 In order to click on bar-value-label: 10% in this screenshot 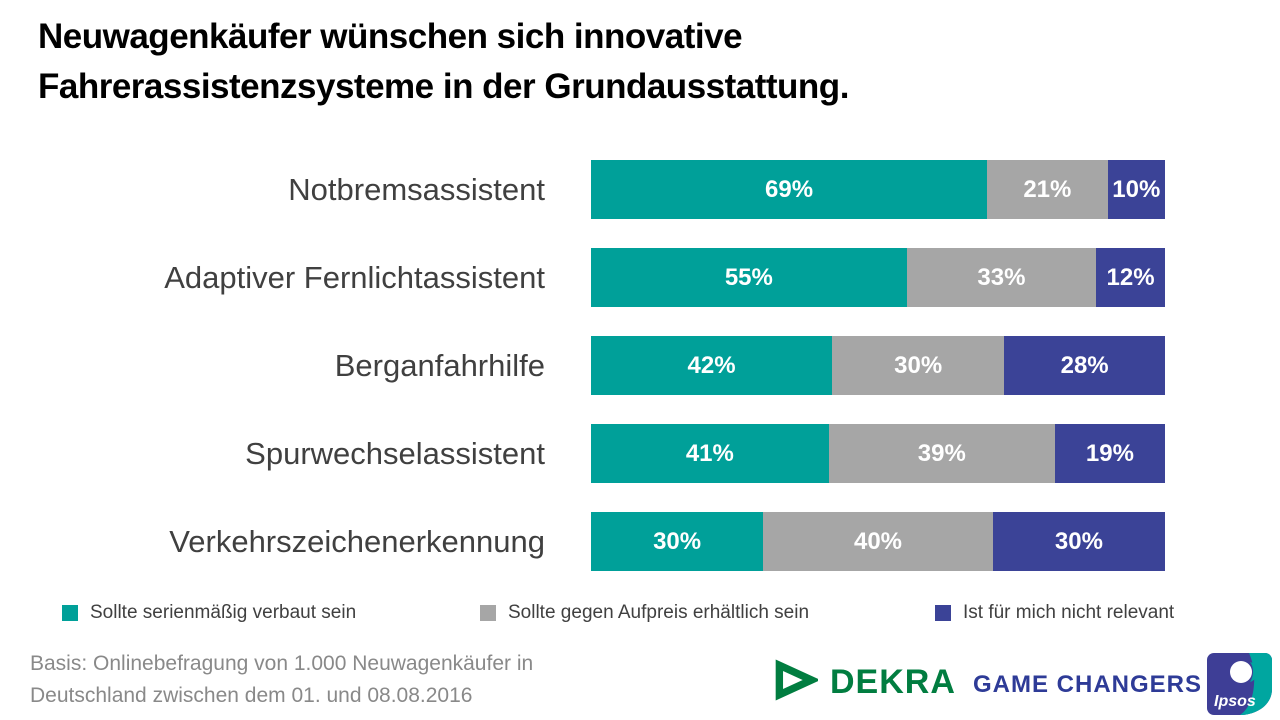, I will do `click(1136, 189)`.